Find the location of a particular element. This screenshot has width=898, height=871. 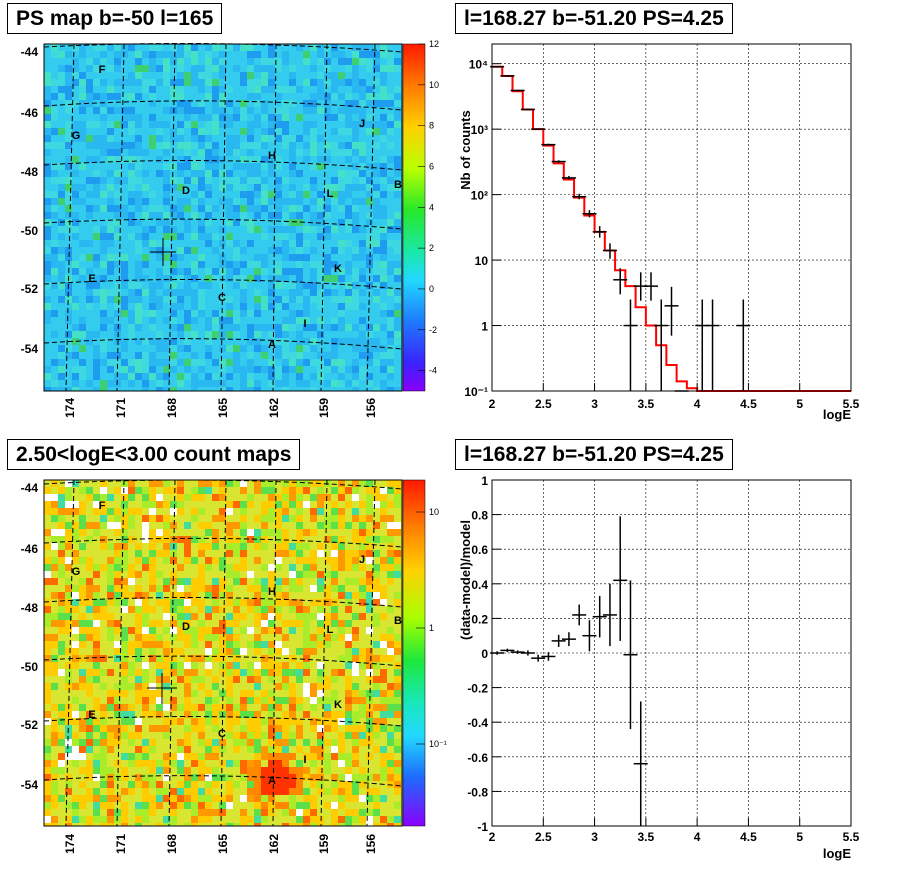

ps-colorbar is located at coordinates (414, 217).